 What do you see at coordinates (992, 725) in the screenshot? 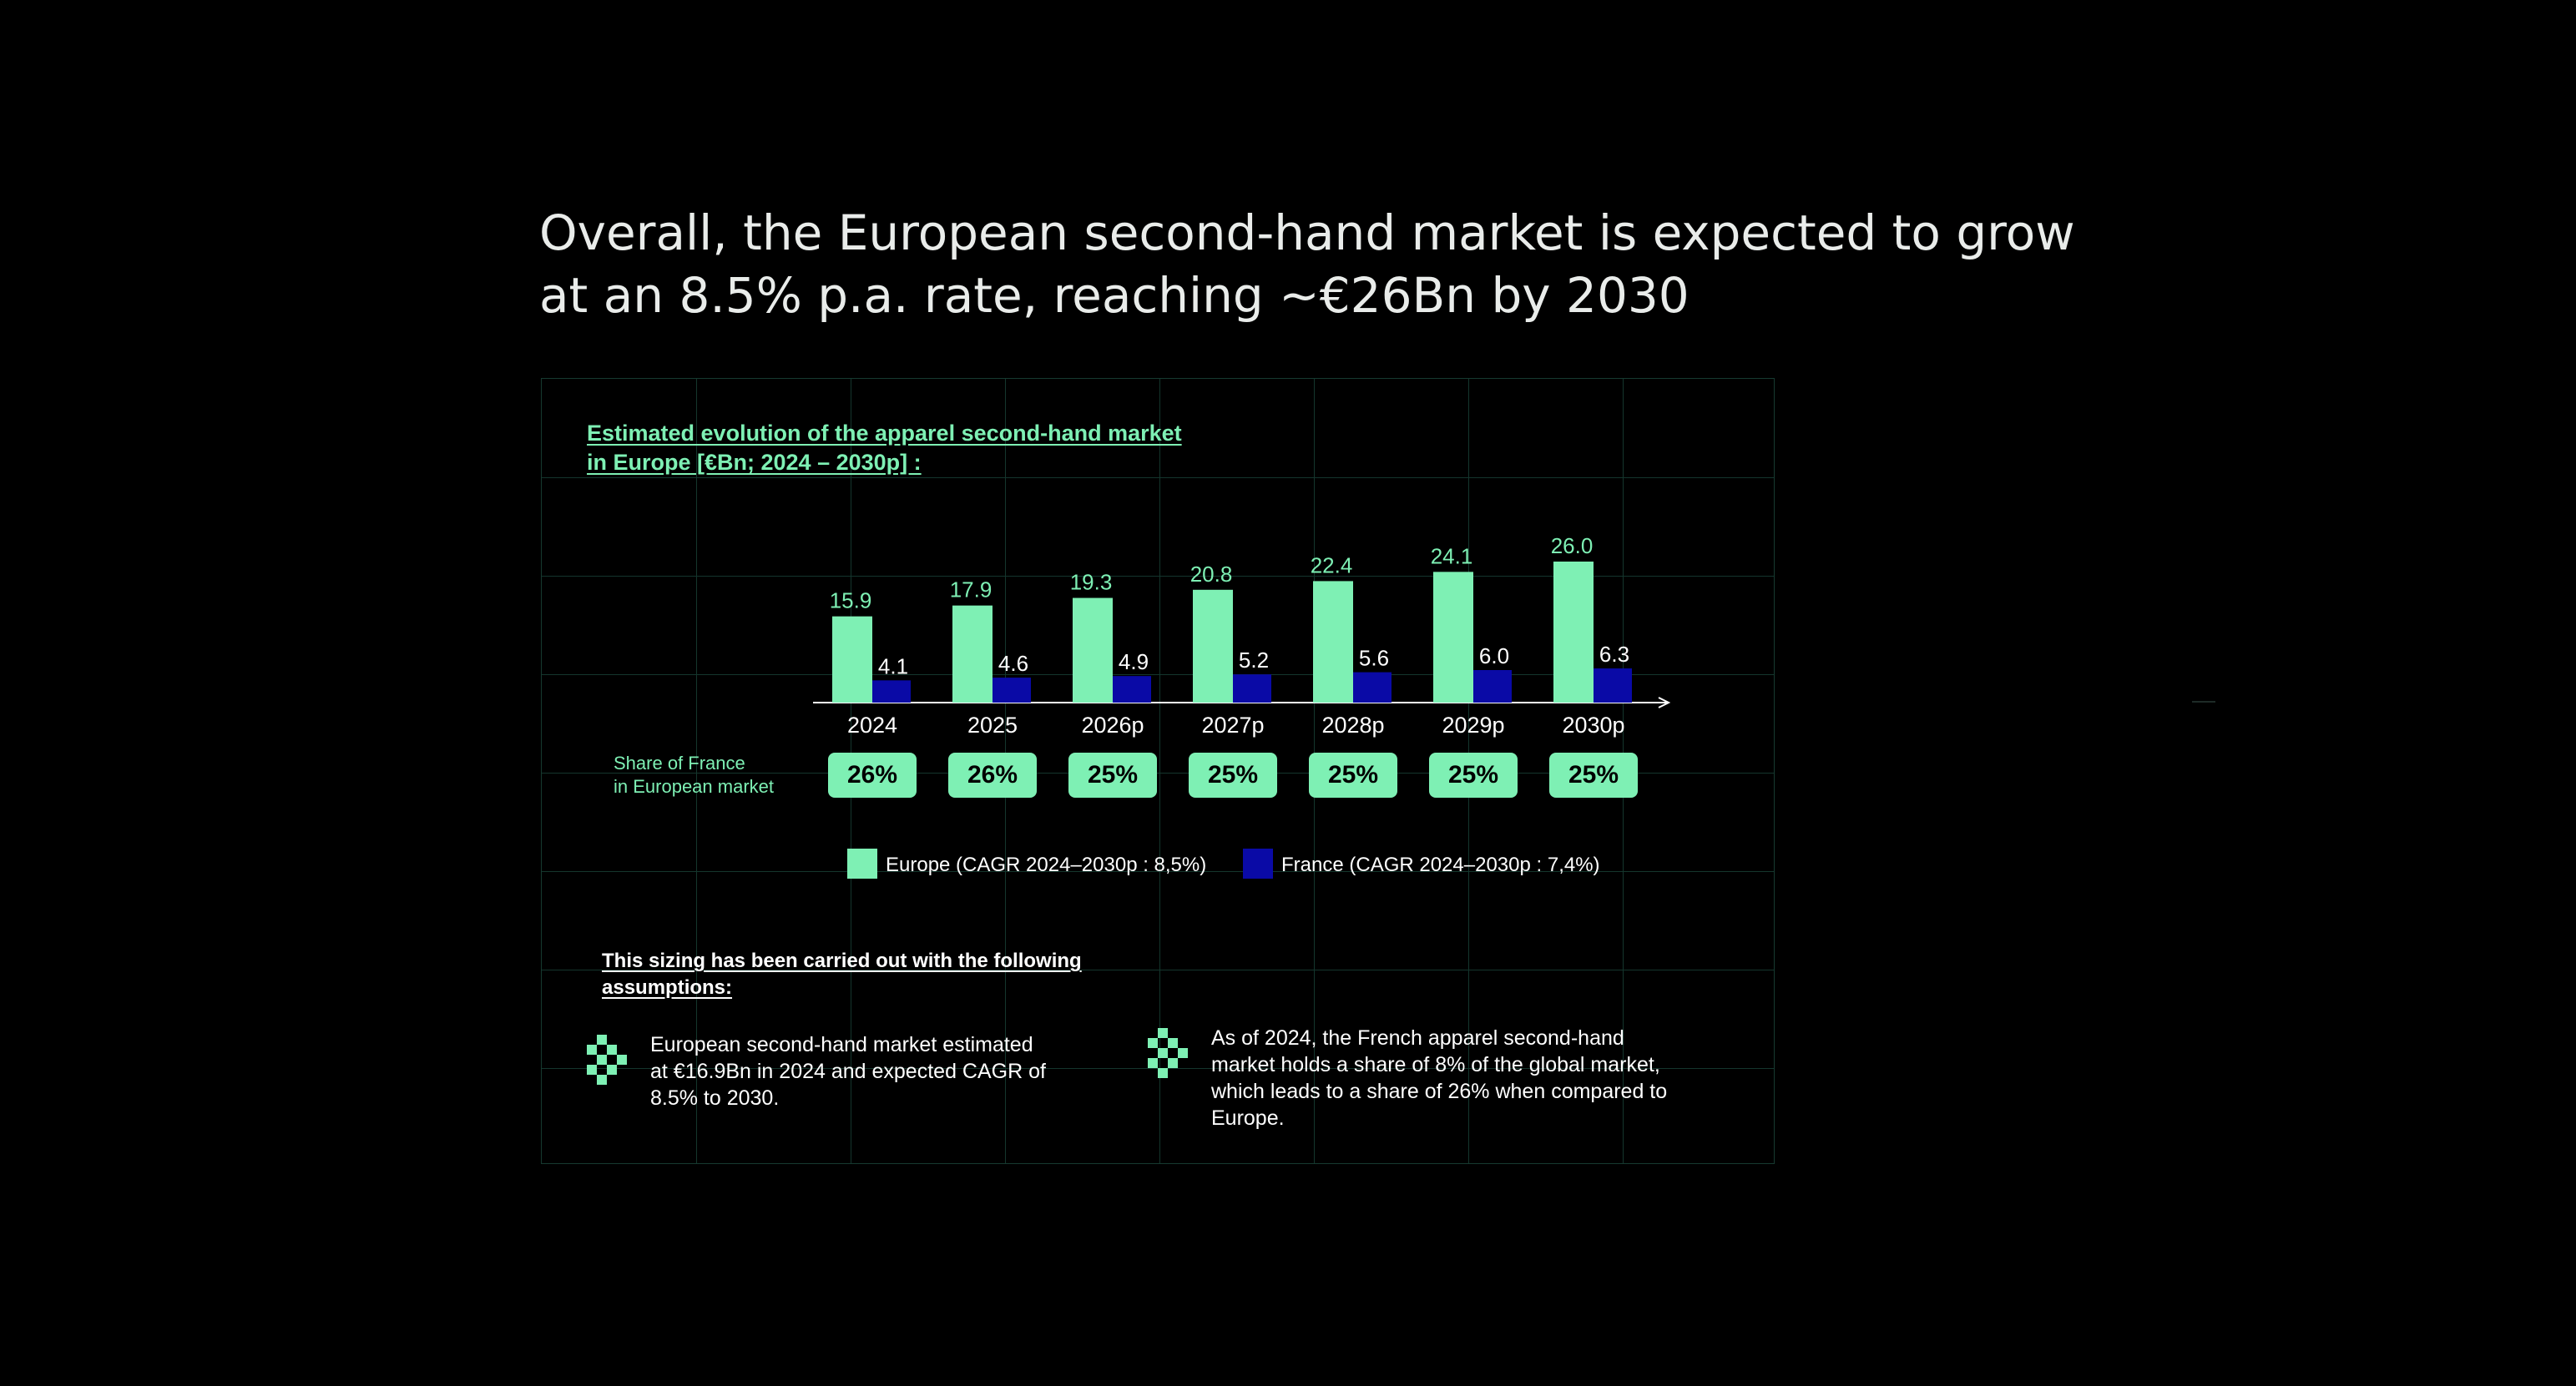
I see `x-tick-label: 2025` at bounding box center [992, 725].